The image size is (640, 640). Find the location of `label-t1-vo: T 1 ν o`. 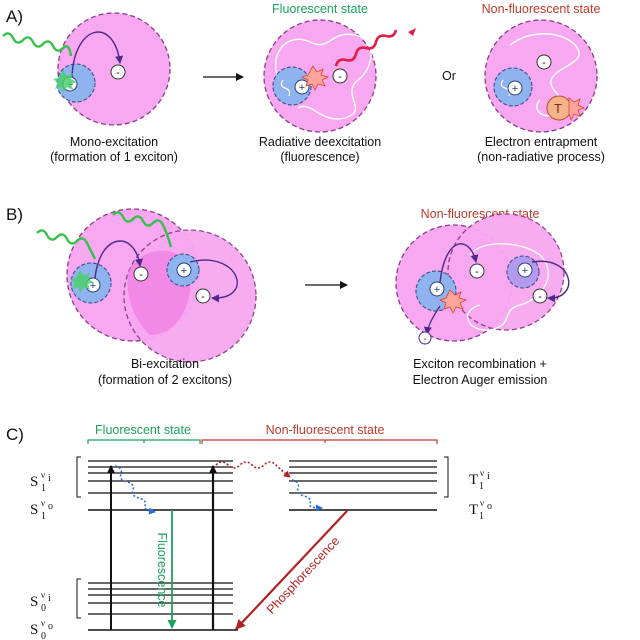

label-t1-vo: T 1 ν o is located at coordinates (480, 510).